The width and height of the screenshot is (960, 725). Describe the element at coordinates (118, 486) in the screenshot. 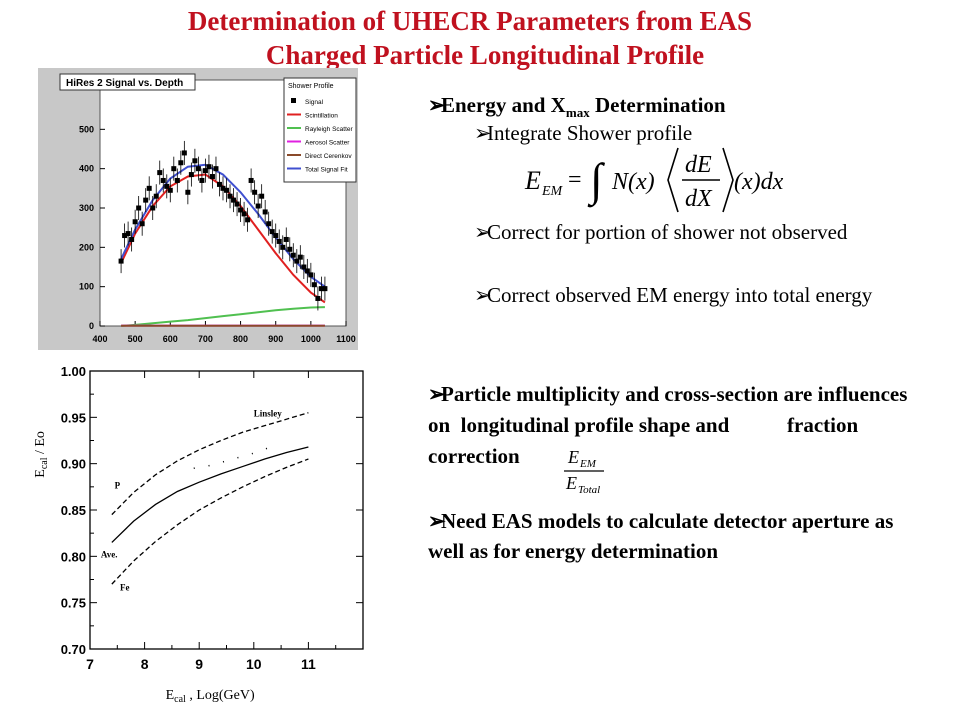

I see `p-label: P` at that location.